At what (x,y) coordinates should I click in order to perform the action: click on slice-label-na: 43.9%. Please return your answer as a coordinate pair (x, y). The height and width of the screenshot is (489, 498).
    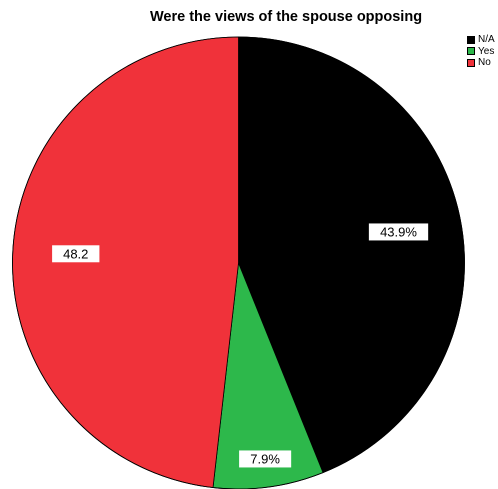
    Looking at the image, I should click on (398, 232).